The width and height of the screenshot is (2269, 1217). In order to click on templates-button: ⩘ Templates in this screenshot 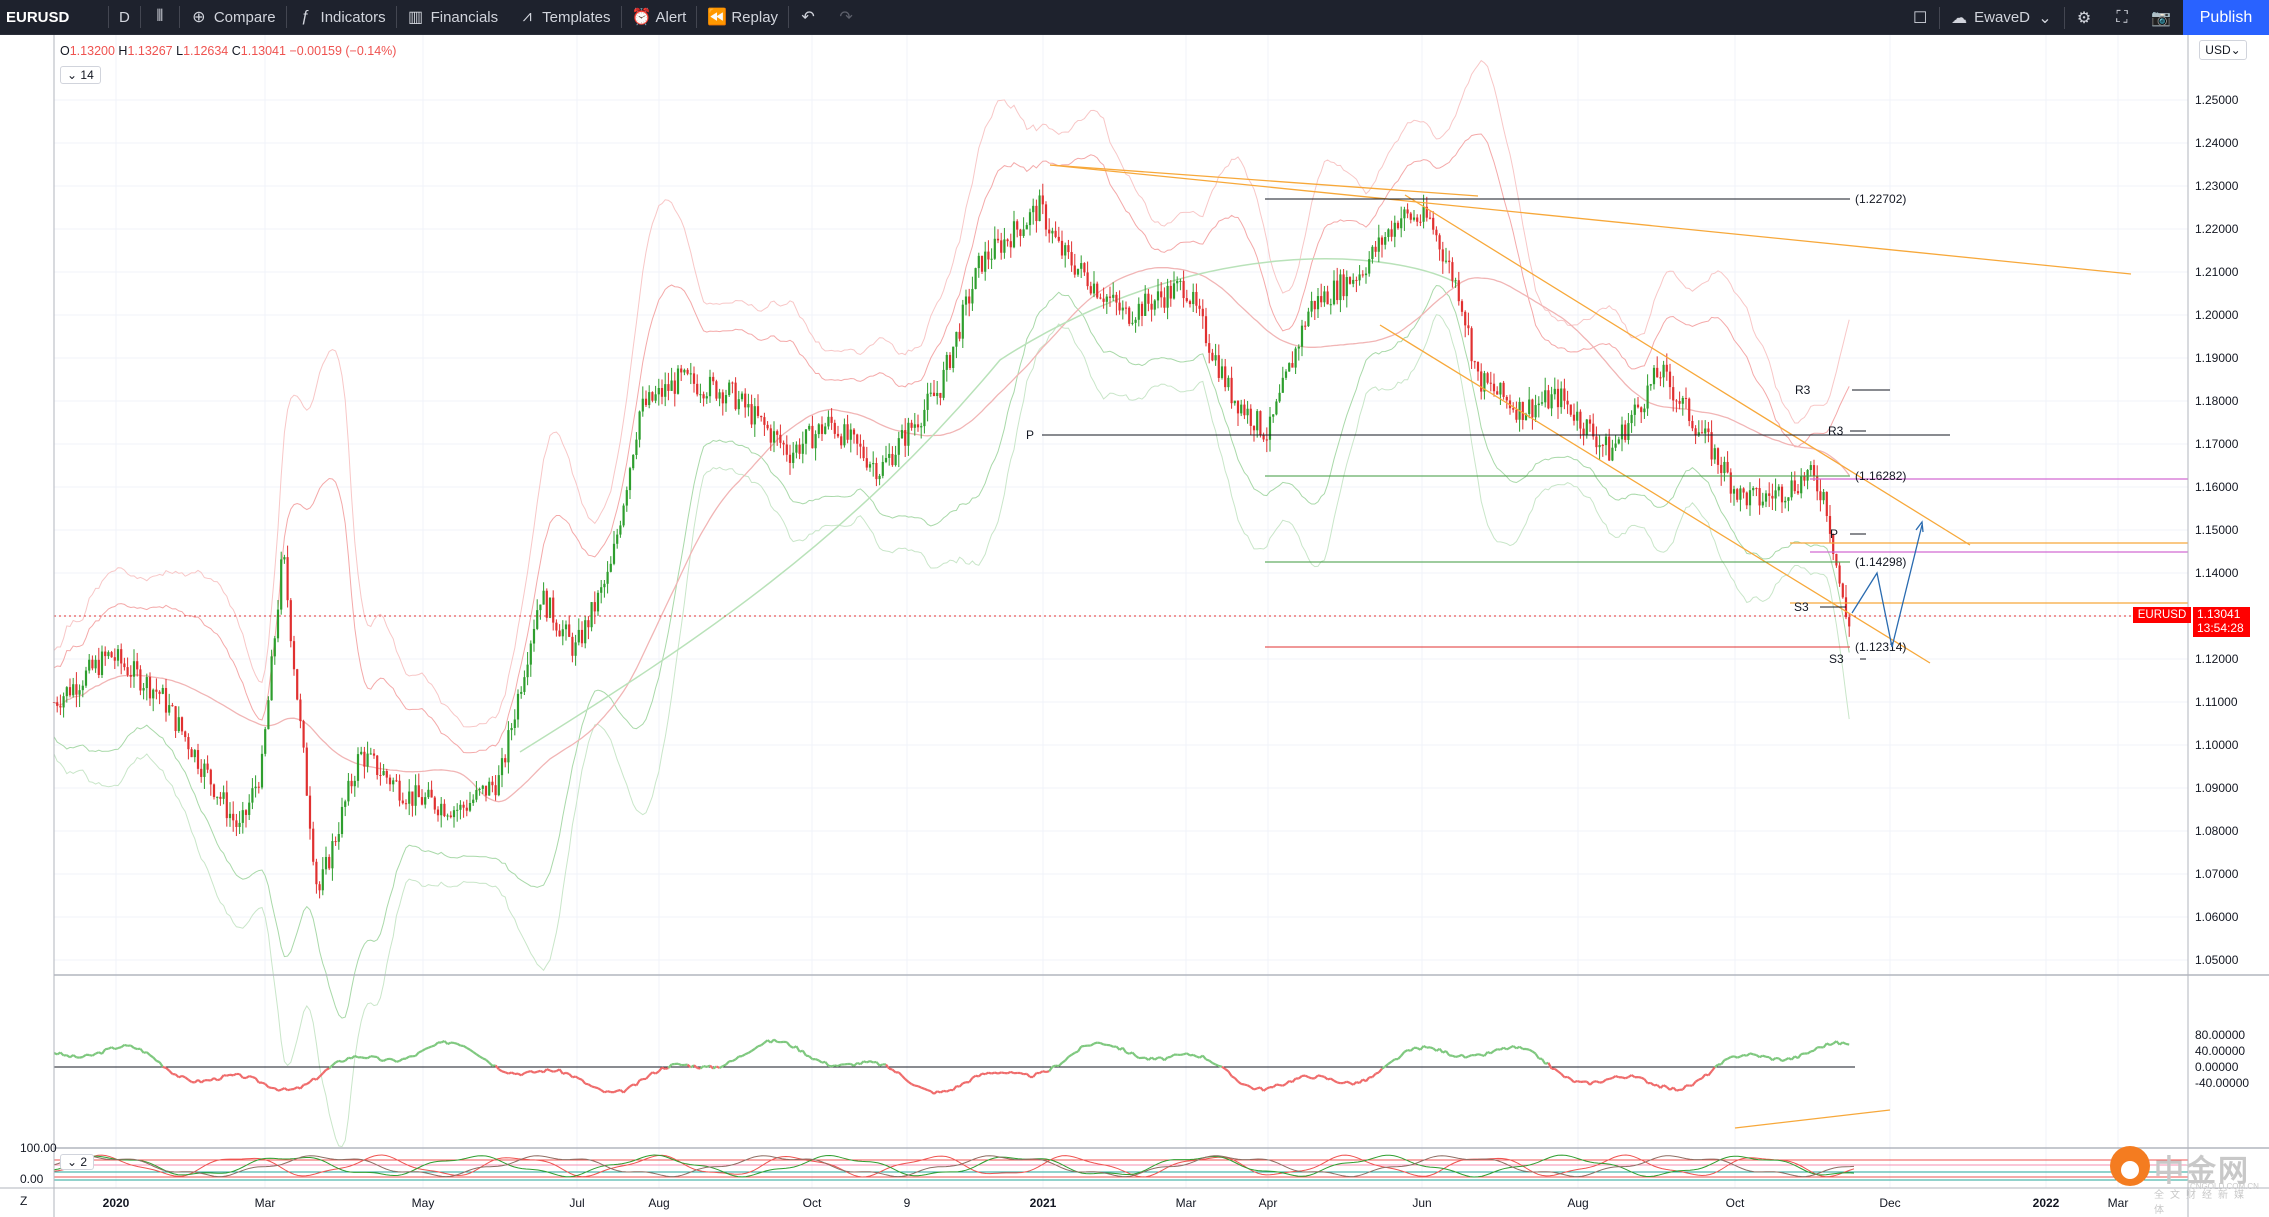, I will do `click(564, 17)`.